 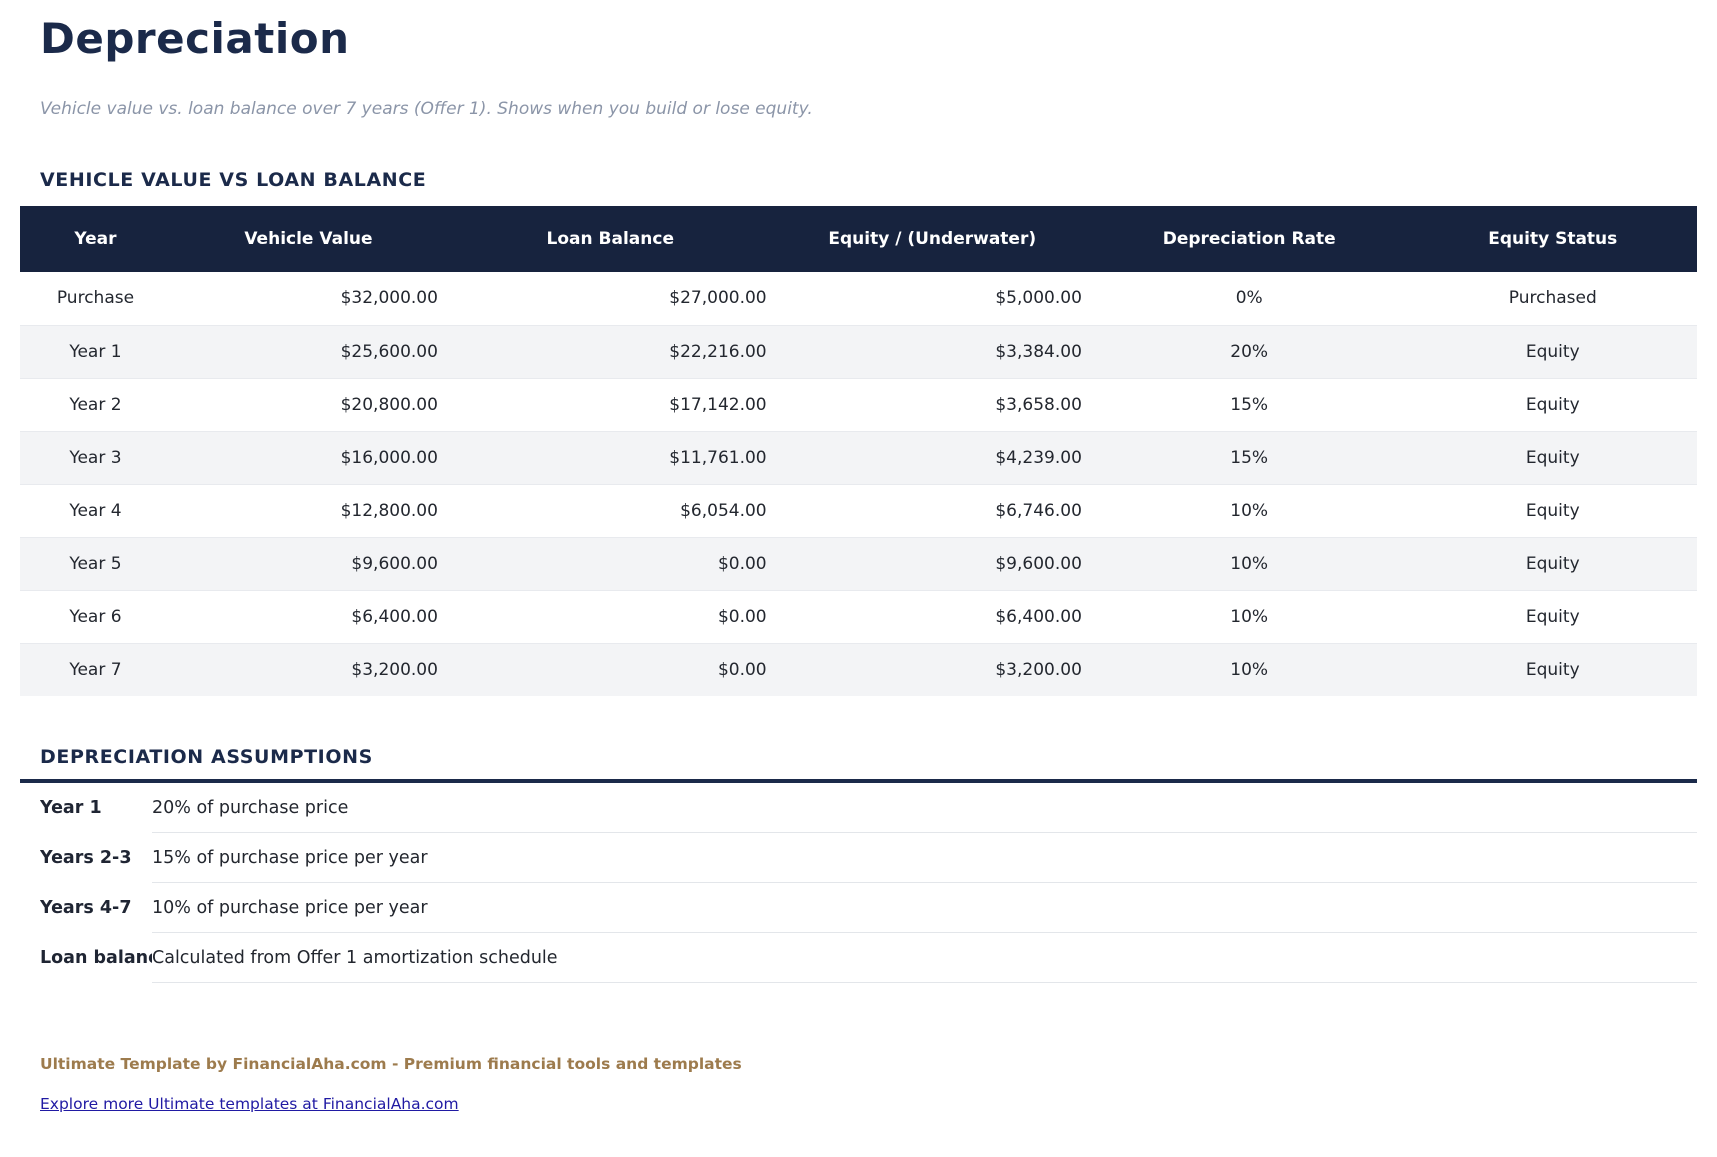 I want to click on vehicle-value-cell: $32,000.00, so click(x=389, y=298).